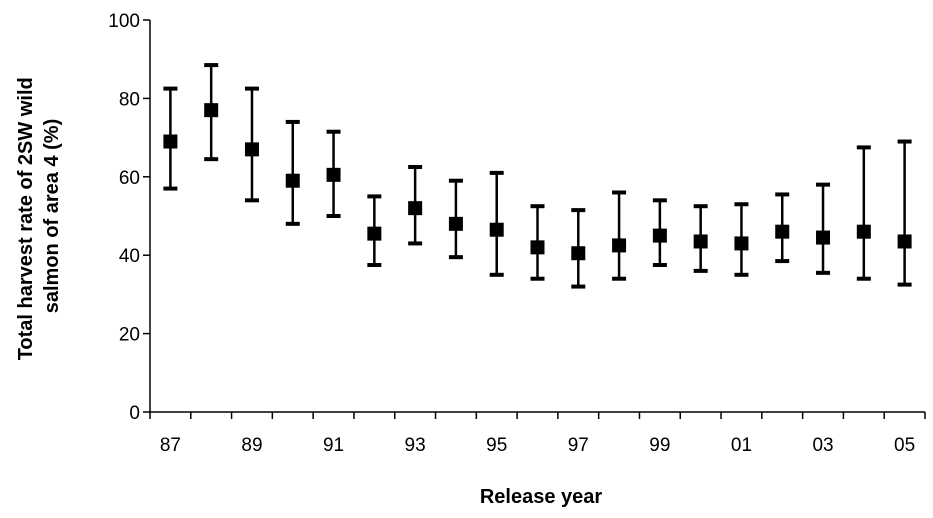 The width and height of the screenshot is (933, 518). I want to click on y-tick-label: 0, so click(134, 413).